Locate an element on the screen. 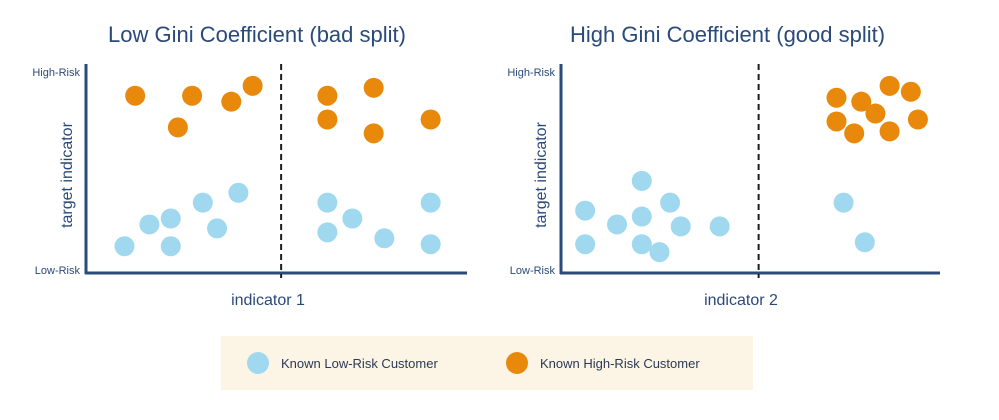  high-risk-dot-icon is located at coordinates (517, 363).